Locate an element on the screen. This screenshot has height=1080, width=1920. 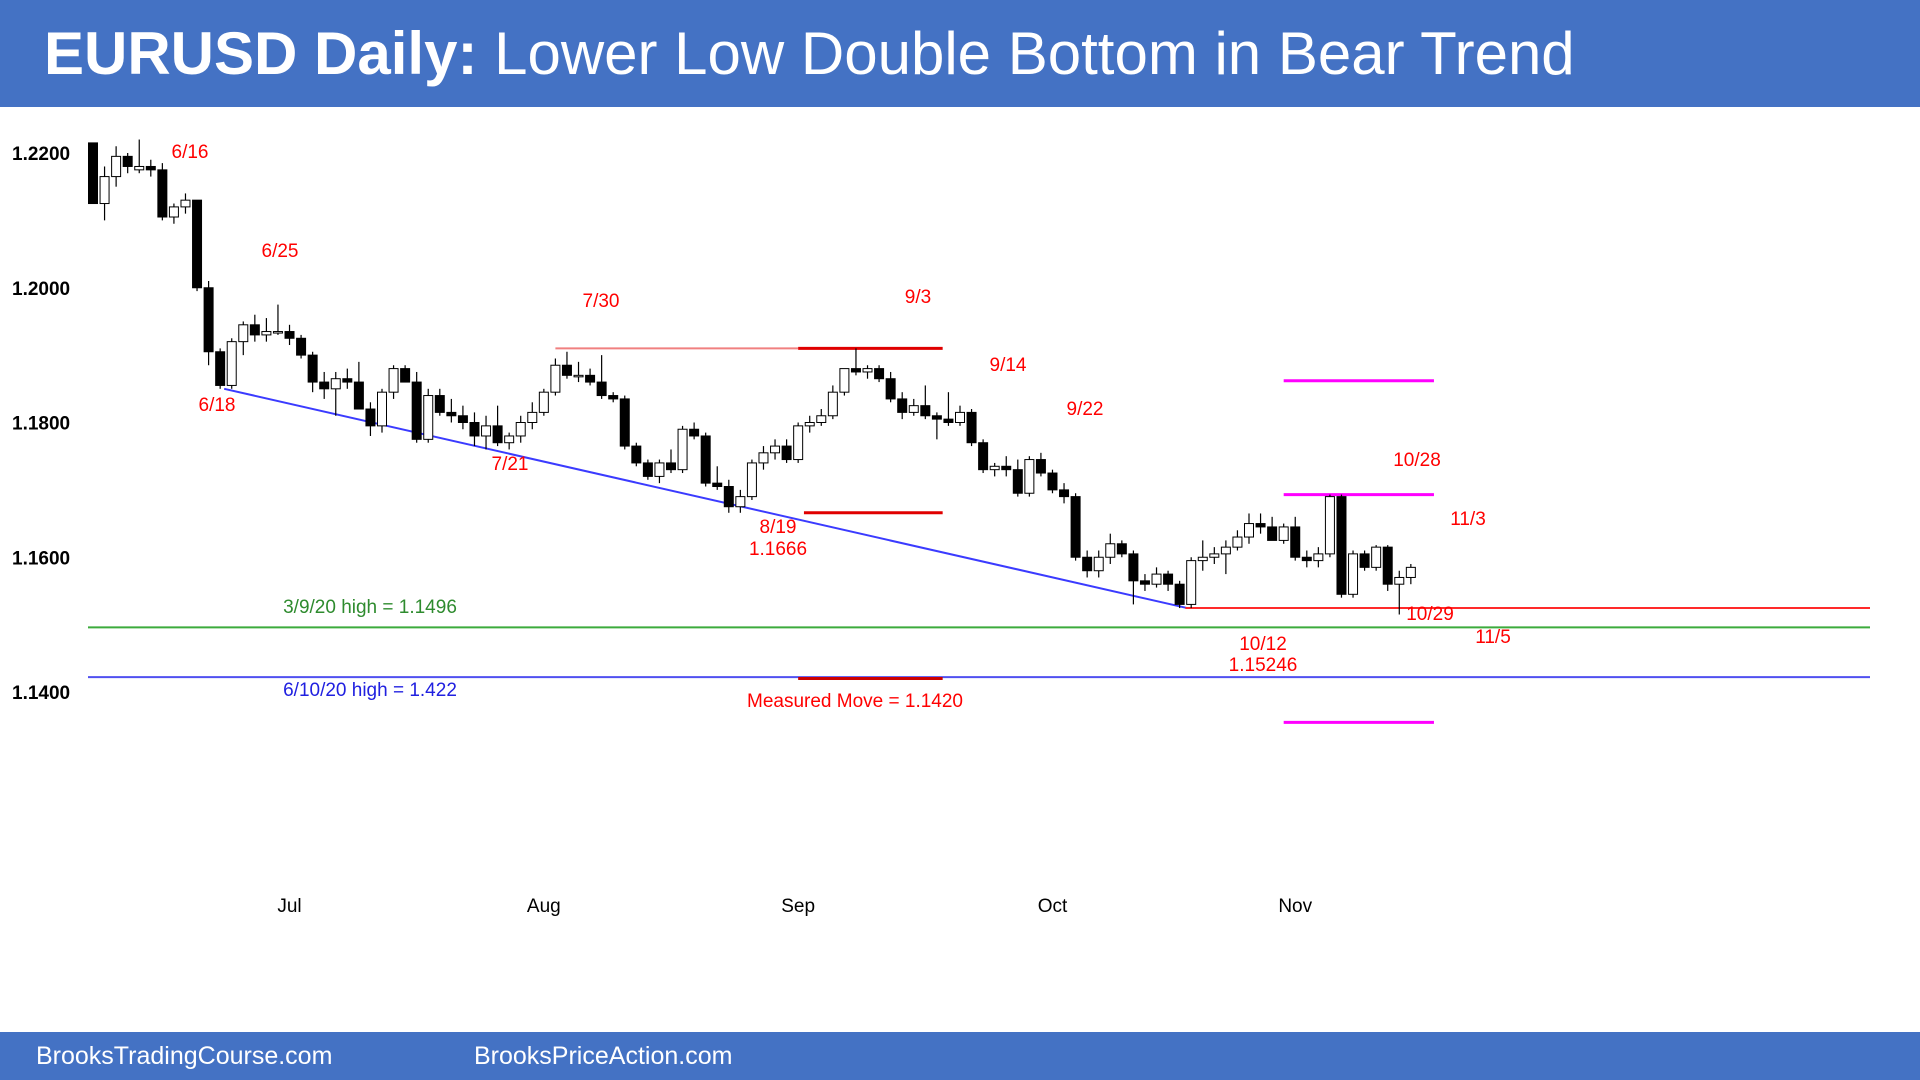
footer-link-price-action: BrooksPriceAction.com is located at coordinates (603, 1056).